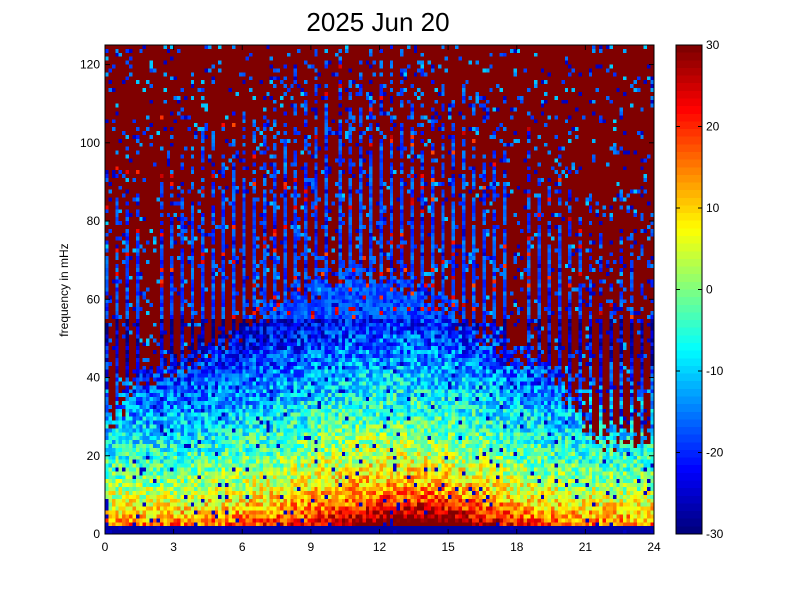 The height and width of the screenshot is (600, 801). I want to click on y-tick-label: 60, so click(94, 299).